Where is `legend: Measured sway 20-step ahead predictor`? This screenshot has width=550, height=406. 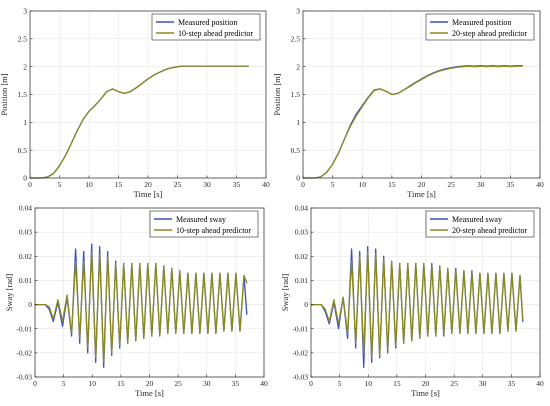
legend: Measured sway 20-step ahead predictor is located at coordinates (480, 224).